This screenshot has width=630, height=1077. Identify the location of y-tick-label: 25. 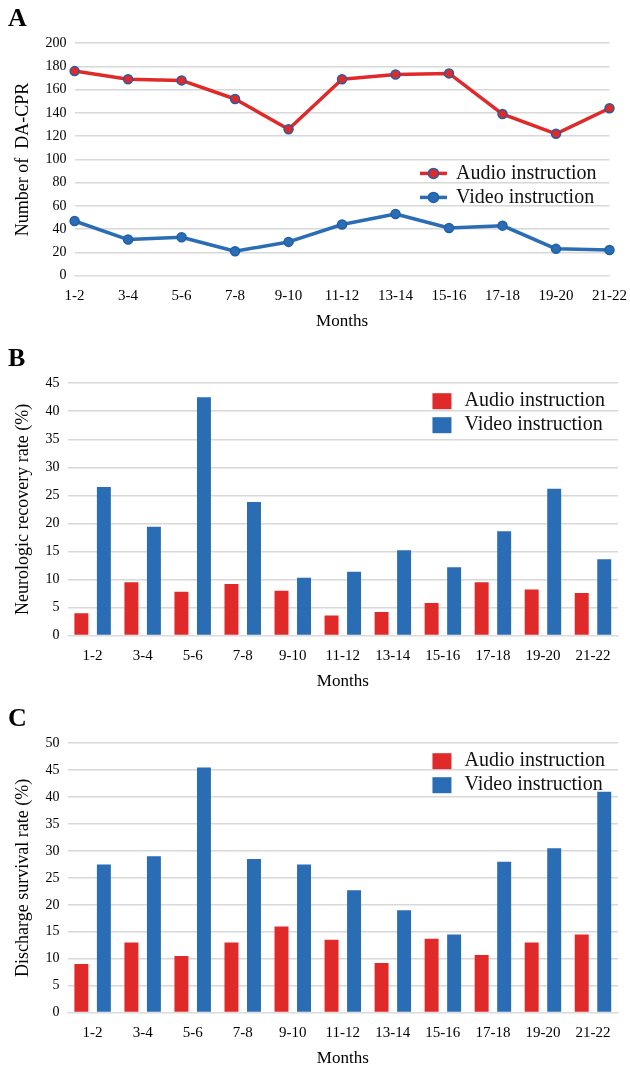
(52, 877).